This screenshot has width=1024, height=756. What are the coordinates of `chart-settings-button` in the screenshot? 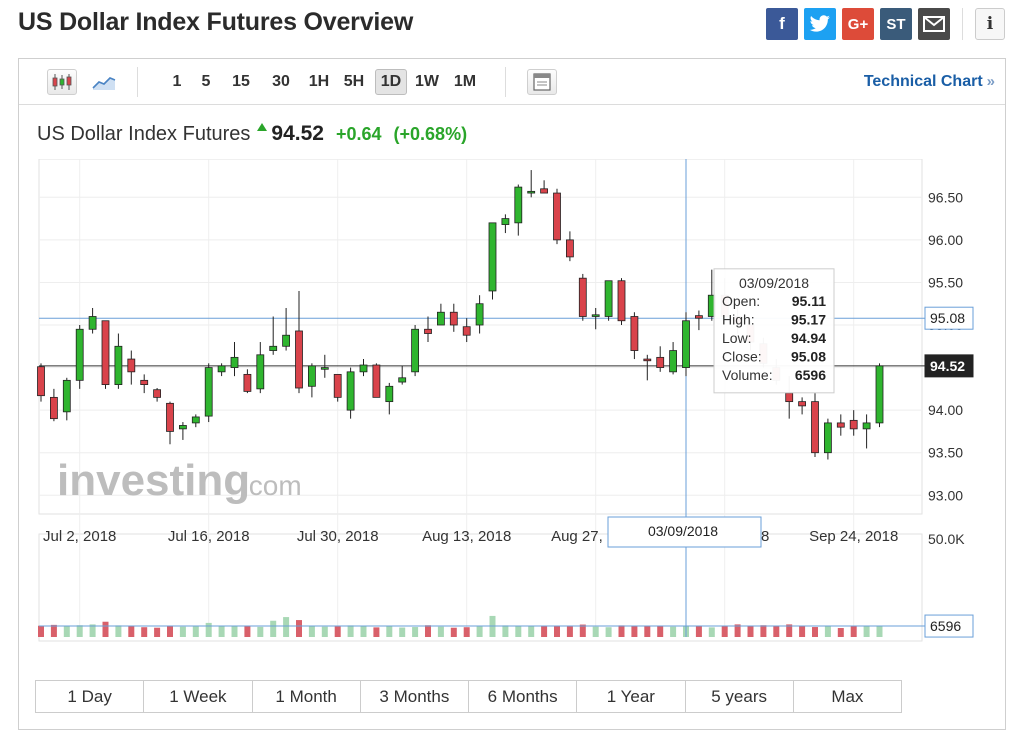 It's located at (542, 82).